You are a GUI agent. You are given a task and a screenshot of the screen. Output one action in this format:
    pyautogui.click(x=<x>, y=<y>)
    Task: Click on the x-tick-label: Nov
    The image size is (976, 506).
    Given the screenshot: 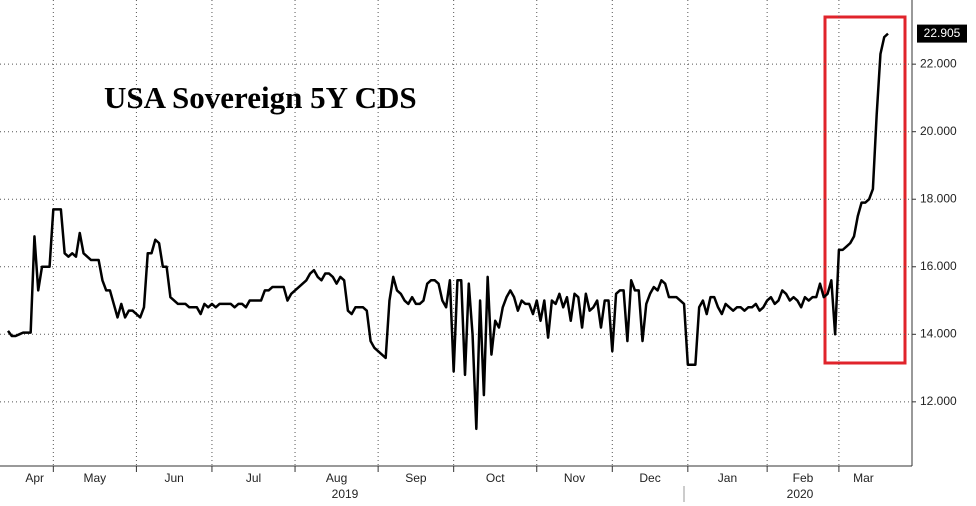 What is the action you would take?
    pyautogui.click(x=574, y=478)
    